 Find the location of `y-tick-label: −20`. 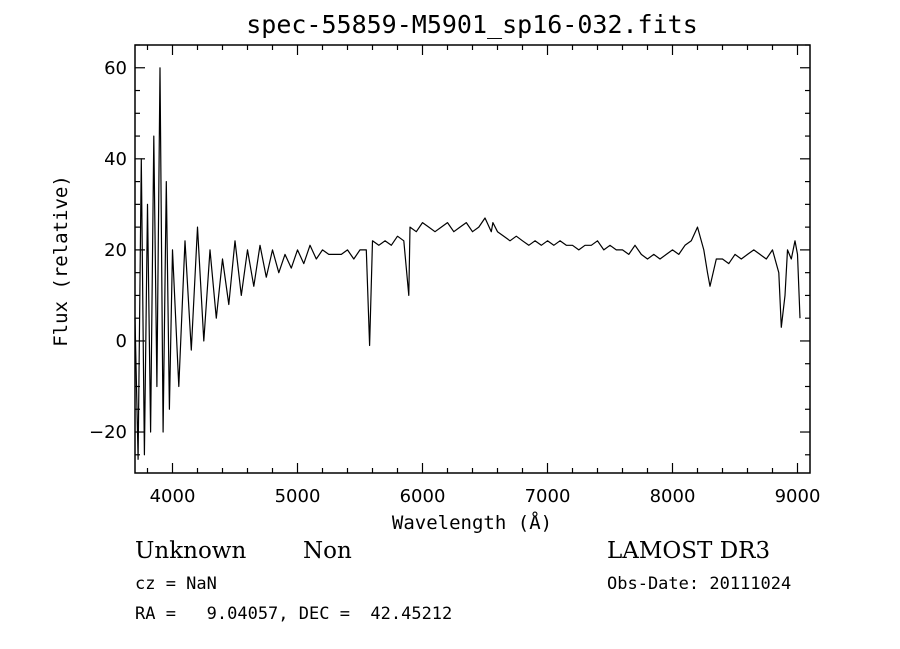

y-tick-label: −20 is located at coordinates (108, 432).